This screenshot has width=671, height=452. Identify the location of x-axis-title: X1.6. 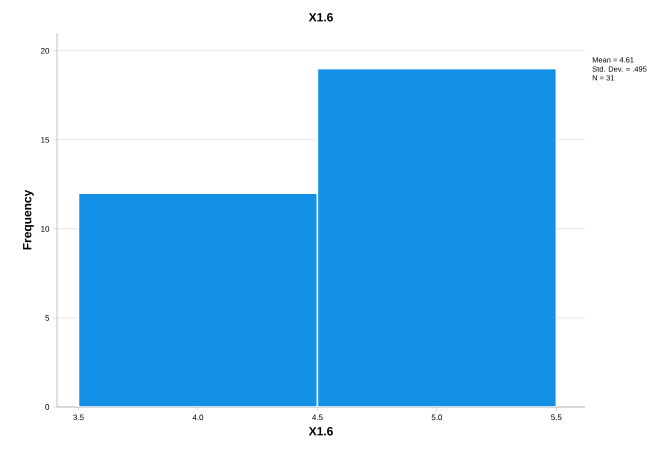
(320, 431).